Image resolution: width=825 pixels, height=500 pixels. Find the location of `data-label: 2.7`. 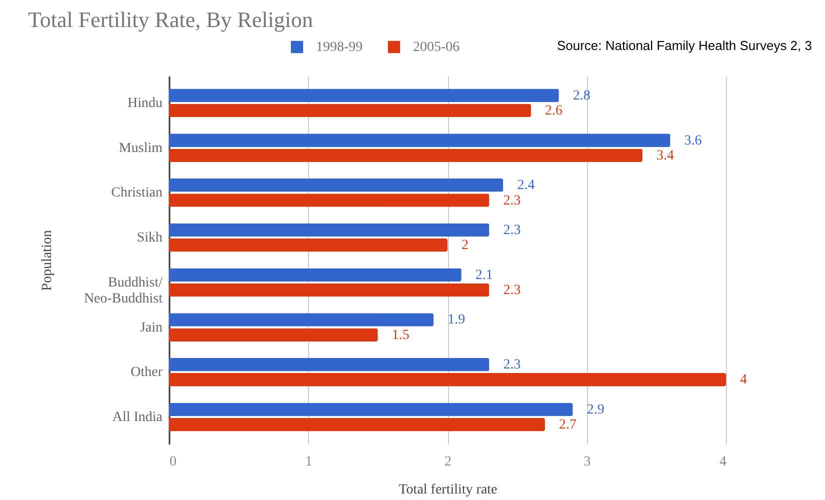

data-label: 2.7 is located at coordinates (567, 425).